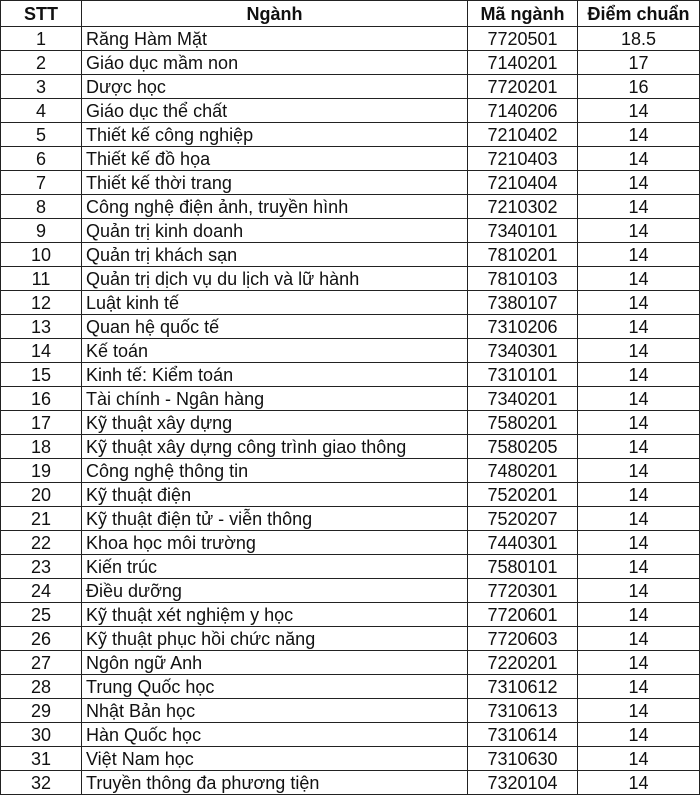 The image size is (700, 812). What do you see at coordinates (41, 614) in the screenshot?
I see `cell-stt: 25` at bounding box center [41, 614].